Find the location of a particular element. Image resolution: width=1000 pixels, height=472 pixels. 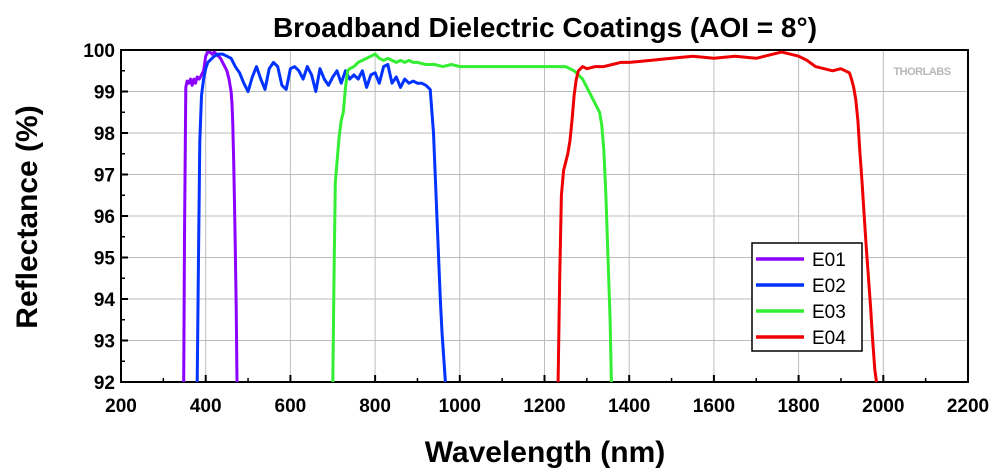

y-tick-label: 97 is located at coordinates (104, 176).